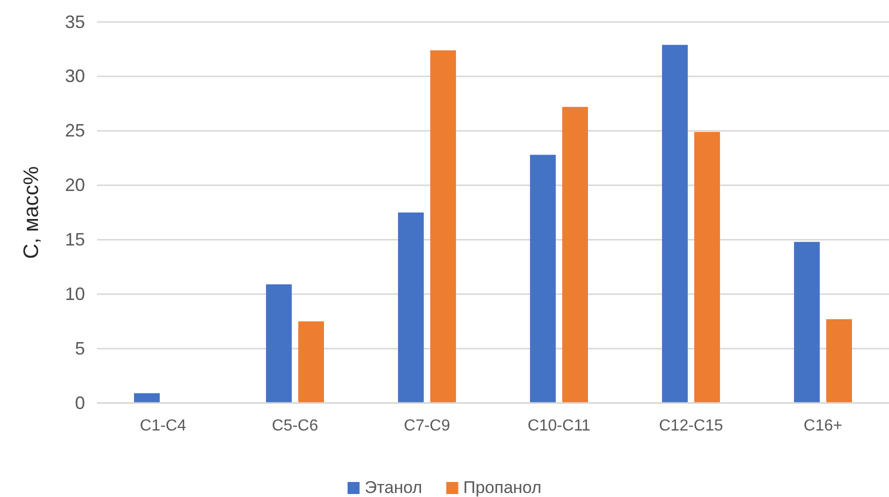 The image size is (889, 497). Describe the element at coordinates (74, 239) in the screenshot. I see `y-tick-label: 15` at that location.